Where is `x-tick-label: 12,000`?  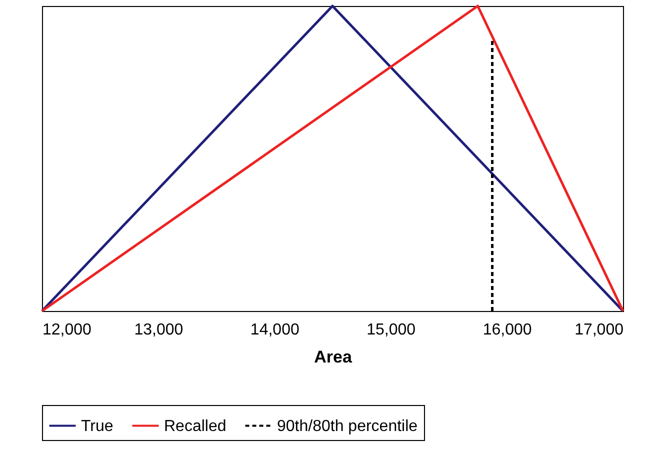 x-tick-label: 12,000 is located at coordinates (67, 330).